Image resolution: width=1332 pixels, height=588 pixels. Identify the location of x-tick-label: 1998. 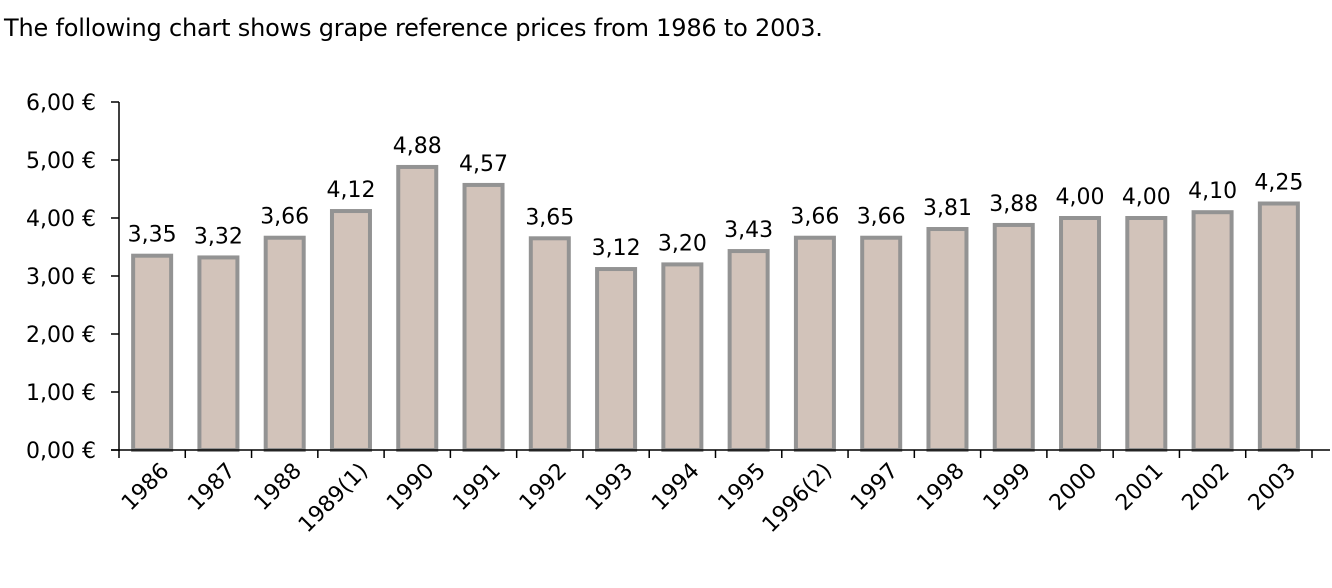
(940, 487).